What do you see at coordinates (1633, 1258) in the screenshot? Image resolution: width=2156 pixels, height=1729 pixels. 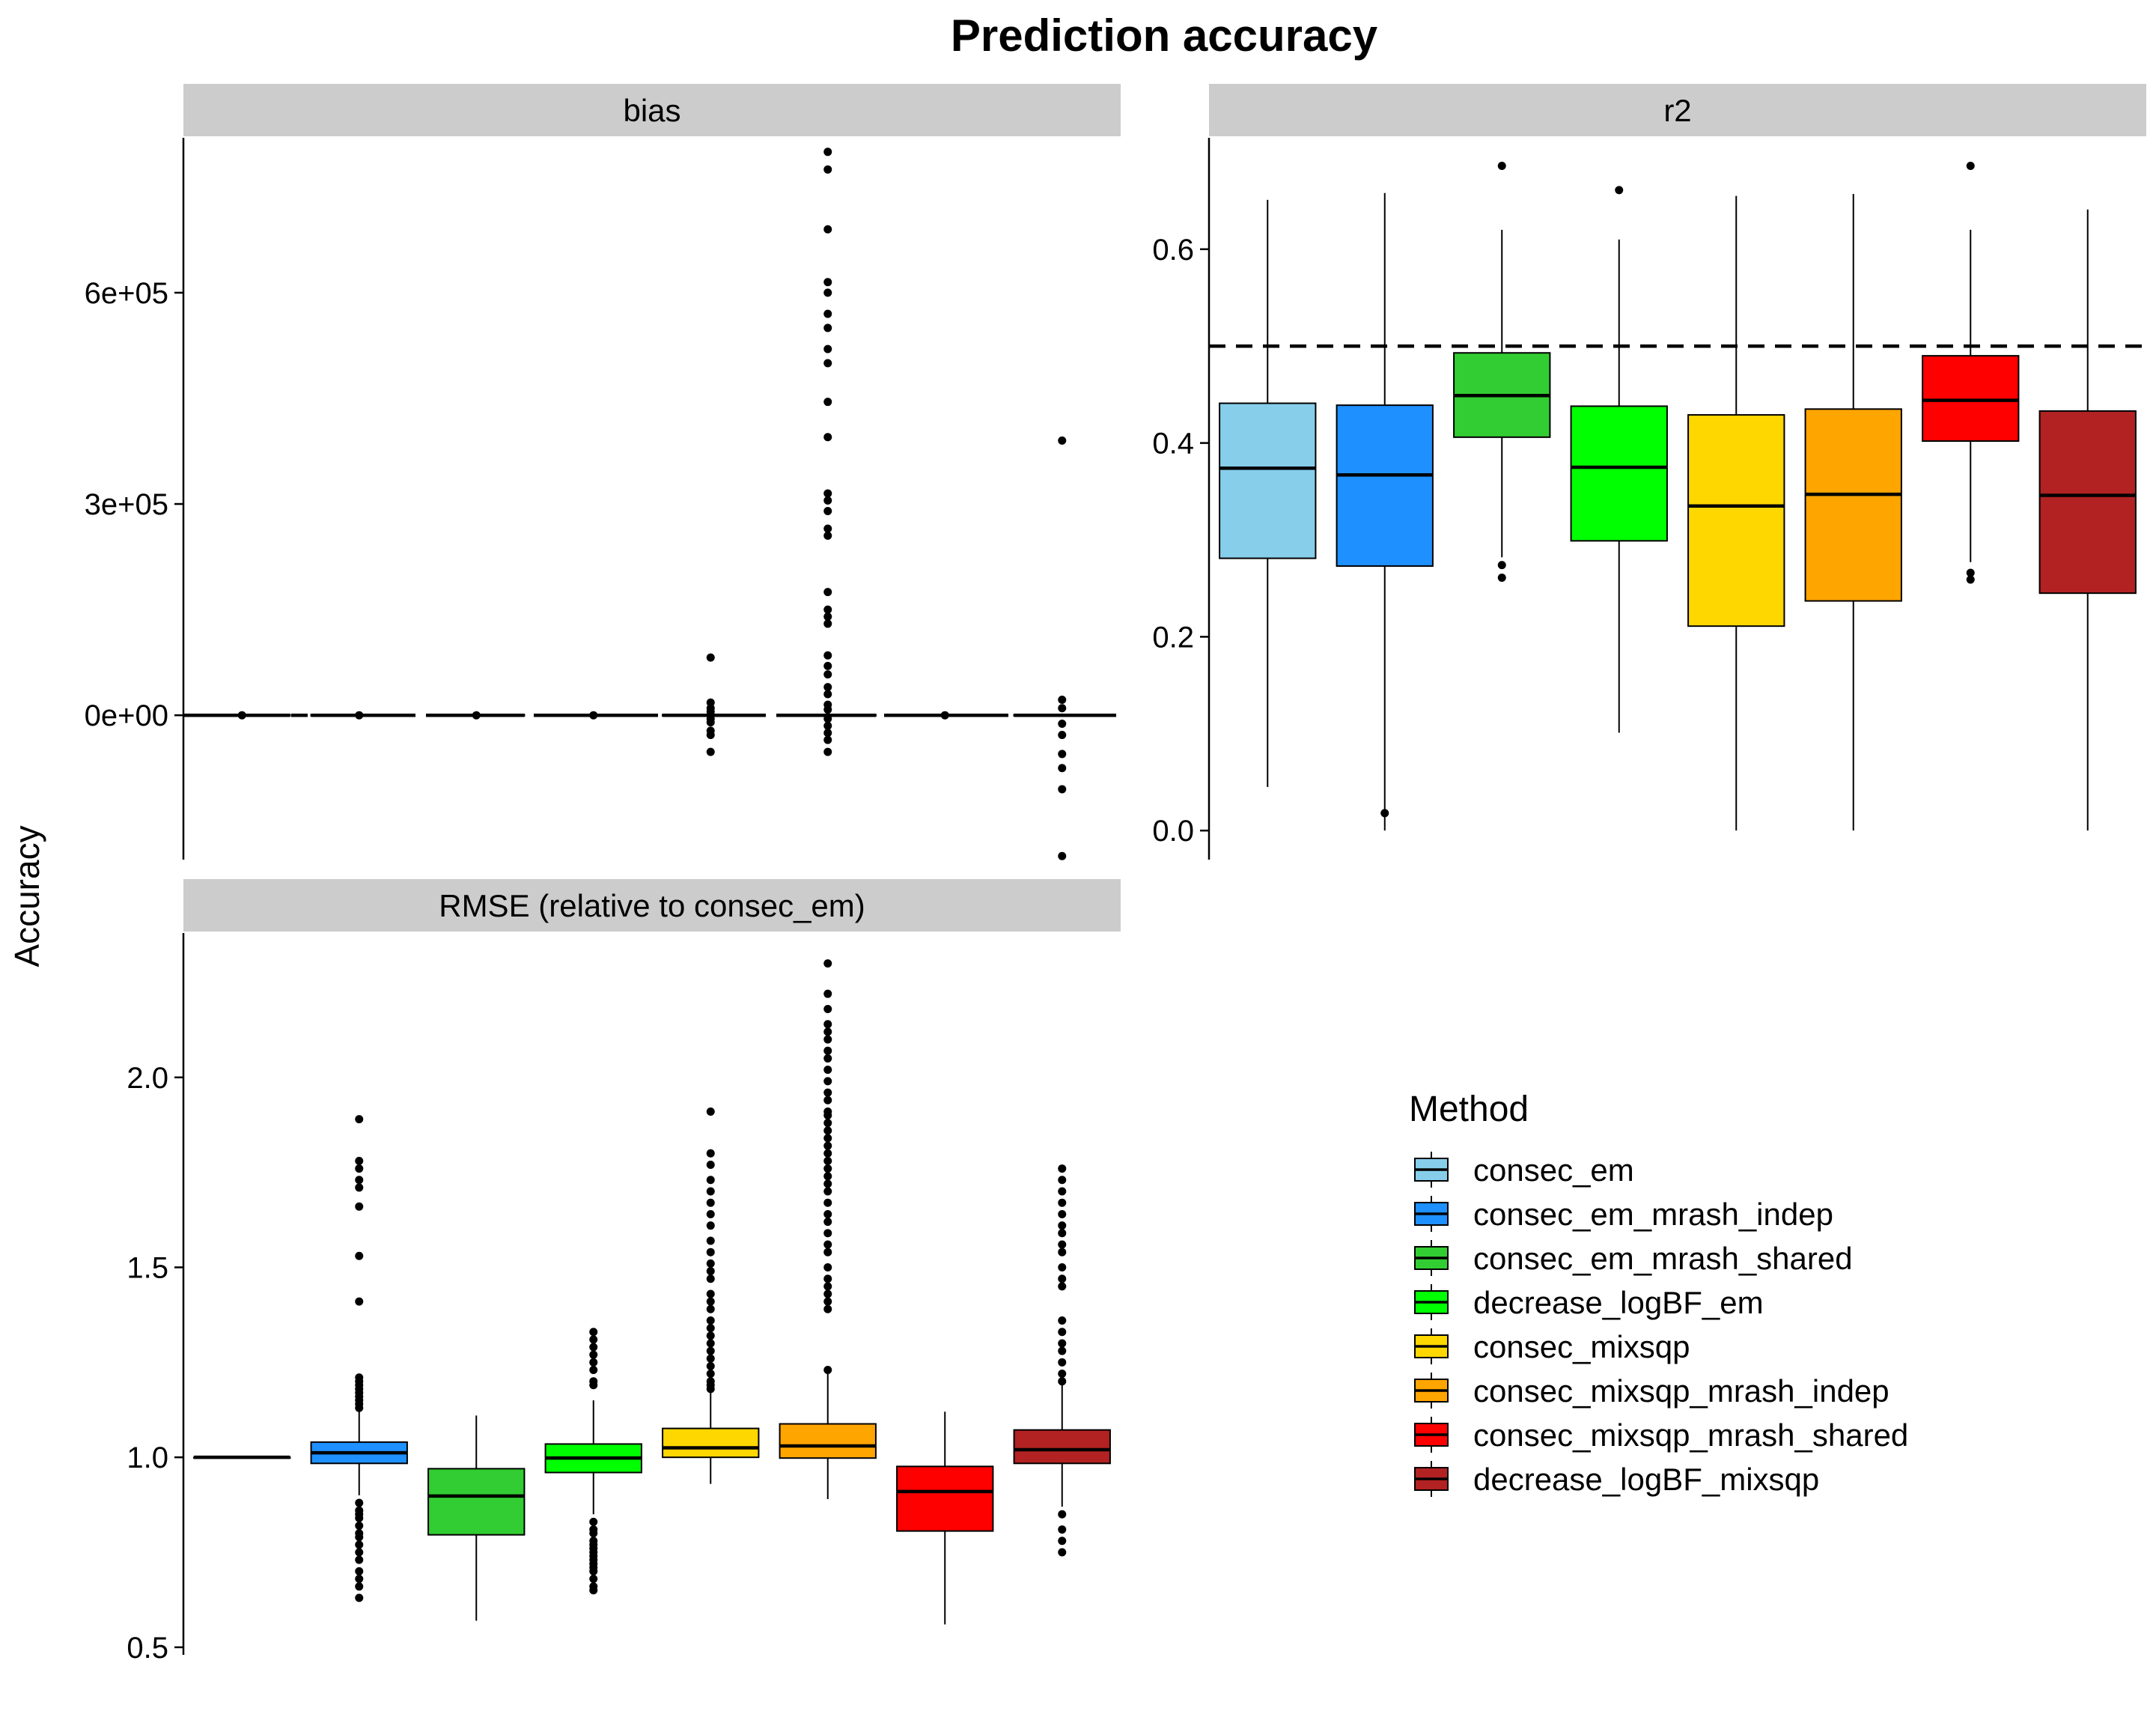 I see `legend-item-consec_em_mrash_shared: consec_em_mrash_shared` at bounding box center [1633, 1258].